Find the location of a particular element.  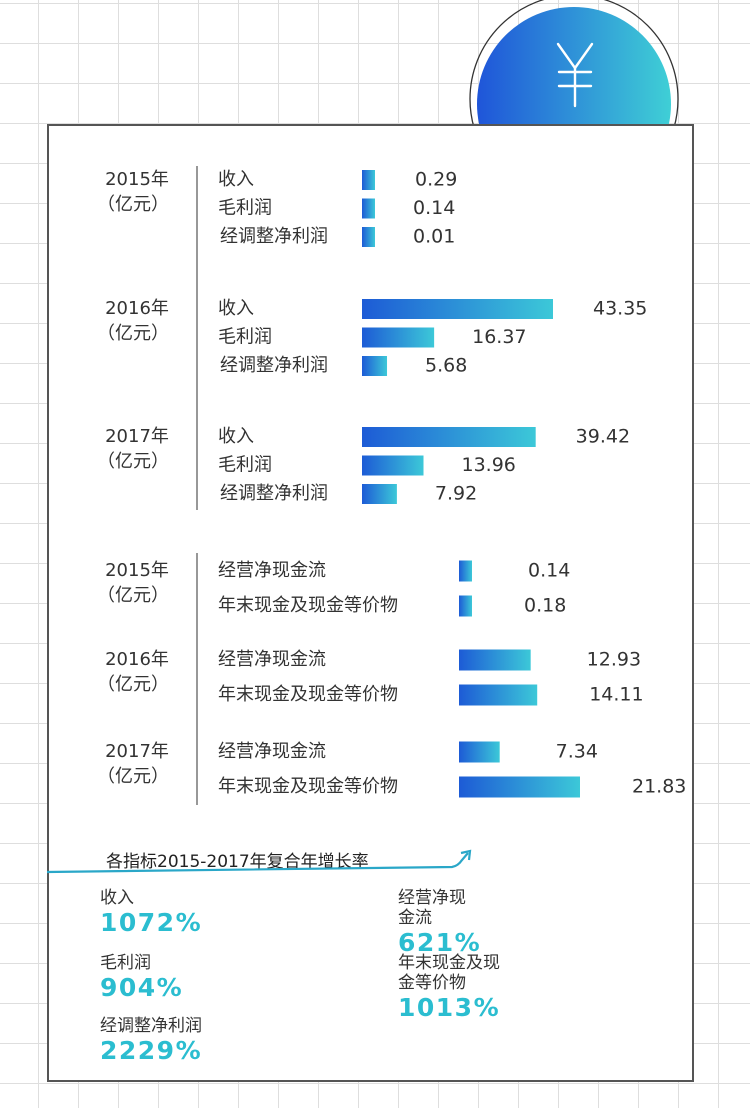

growth-label: 经调整净利润 is located at coordinates (151, 1026).